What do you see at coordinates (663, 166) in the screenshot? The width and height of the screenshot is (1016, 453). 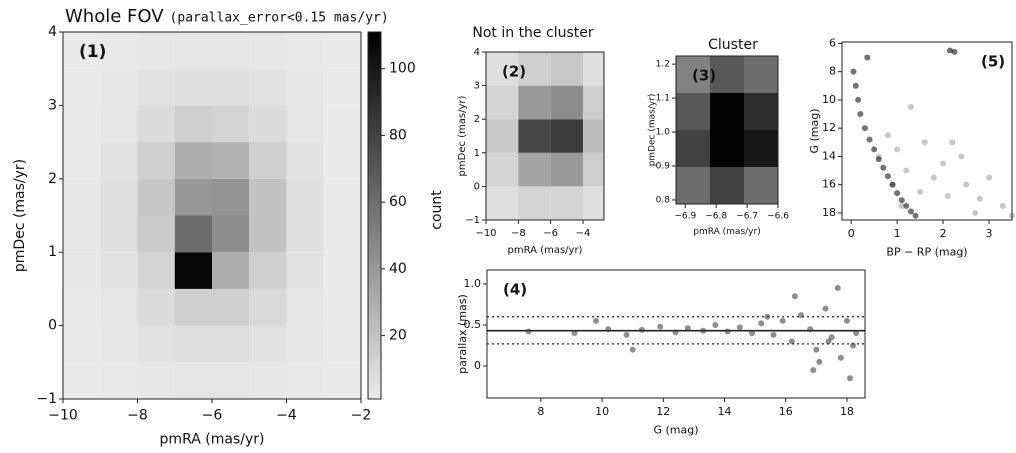 I see `y-tick-label: 0.9` at bounding box center [663, 166].